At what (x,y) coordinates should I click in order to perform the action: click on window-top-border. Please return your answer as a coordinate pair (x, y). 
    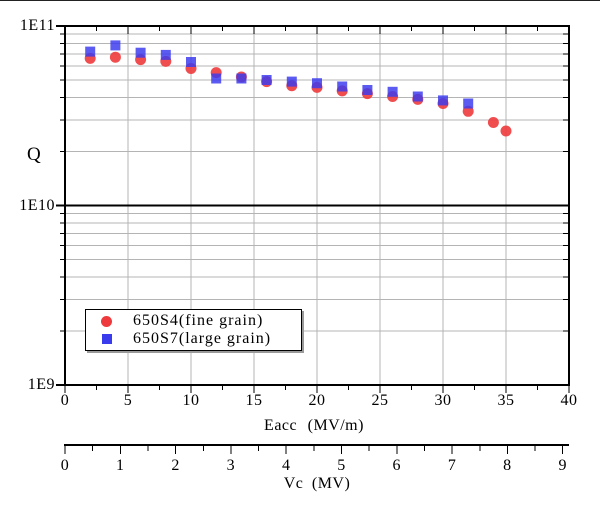
    Looking at the image, I should click on (300, 0).